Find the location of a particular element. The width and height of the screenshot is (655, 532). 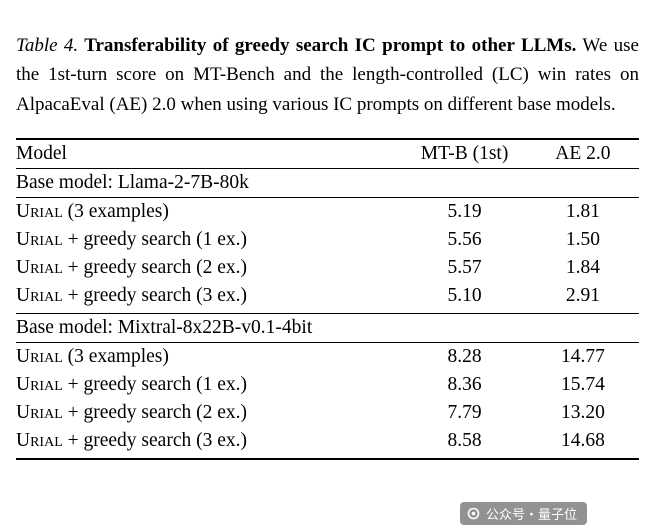

section-title: Base model: Mixtral-8x22B-v0.1-4bit is located at coordinates (327, 328).